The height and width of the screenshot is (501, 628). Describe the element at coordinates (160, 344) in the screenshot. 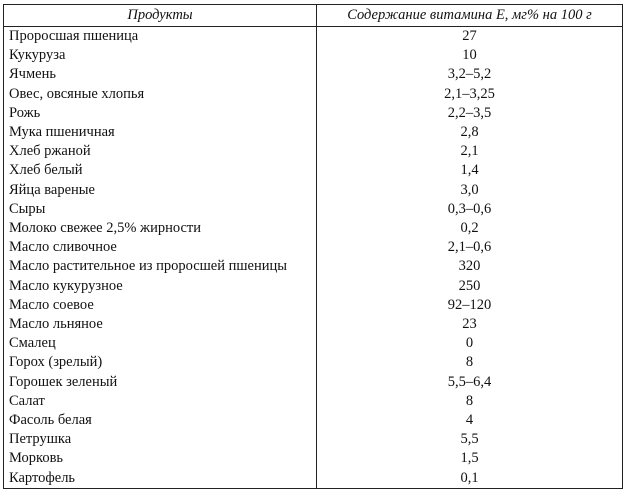

I see `product-name: Смалец` at that location.